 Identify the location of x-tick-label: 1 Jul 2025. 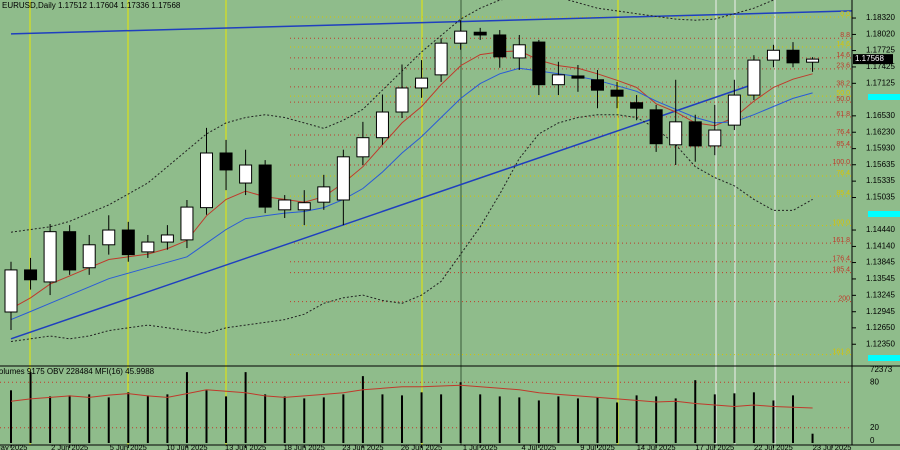
(480, 446).